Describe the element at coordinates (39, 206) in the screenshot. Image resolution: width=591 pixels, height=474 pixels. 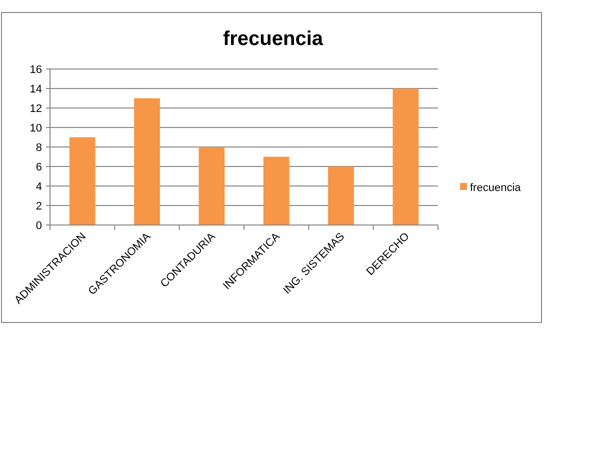
I see `y-tick-label: 2` at that location.